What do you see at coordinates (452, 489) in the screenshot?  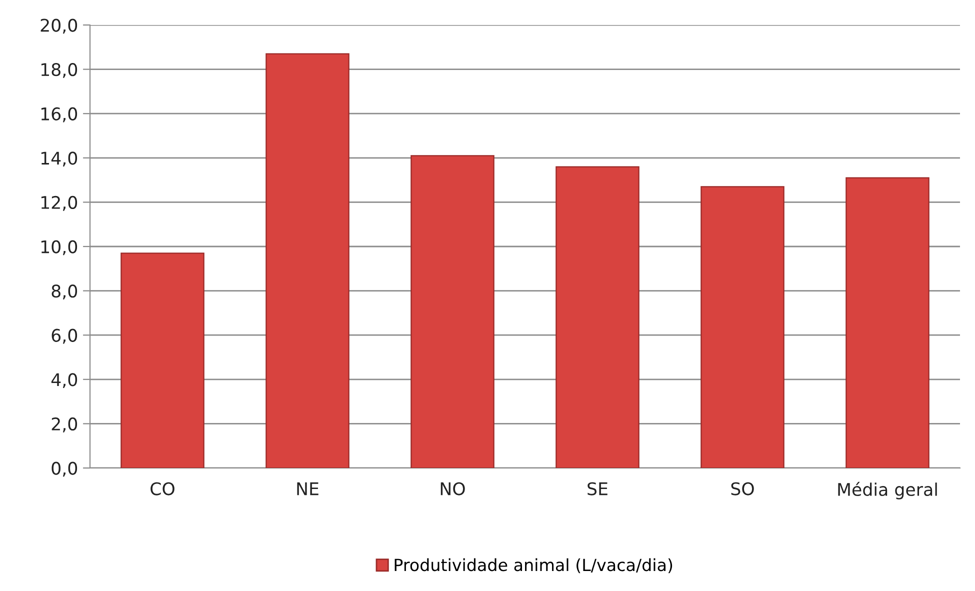 I see `x-tick-label: NO` at bounding box center [452, 489].